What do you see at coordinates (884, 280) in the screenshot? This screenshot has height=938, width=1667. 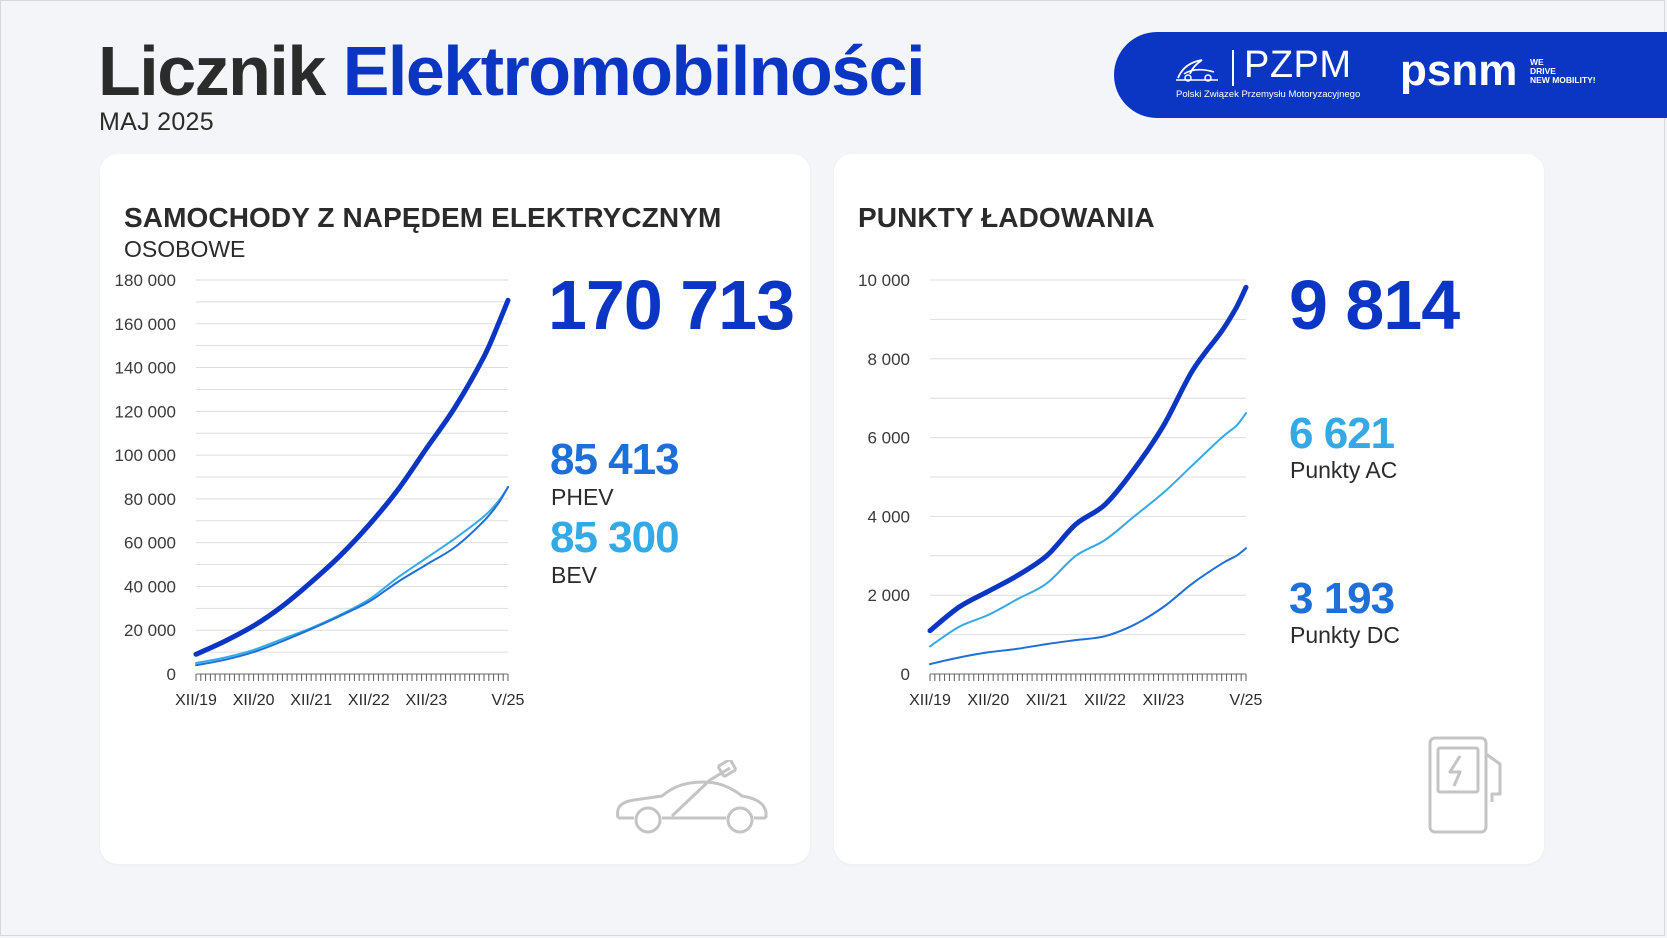 I see `y-tick-label: 10 000` at bounding box center [884, 280].